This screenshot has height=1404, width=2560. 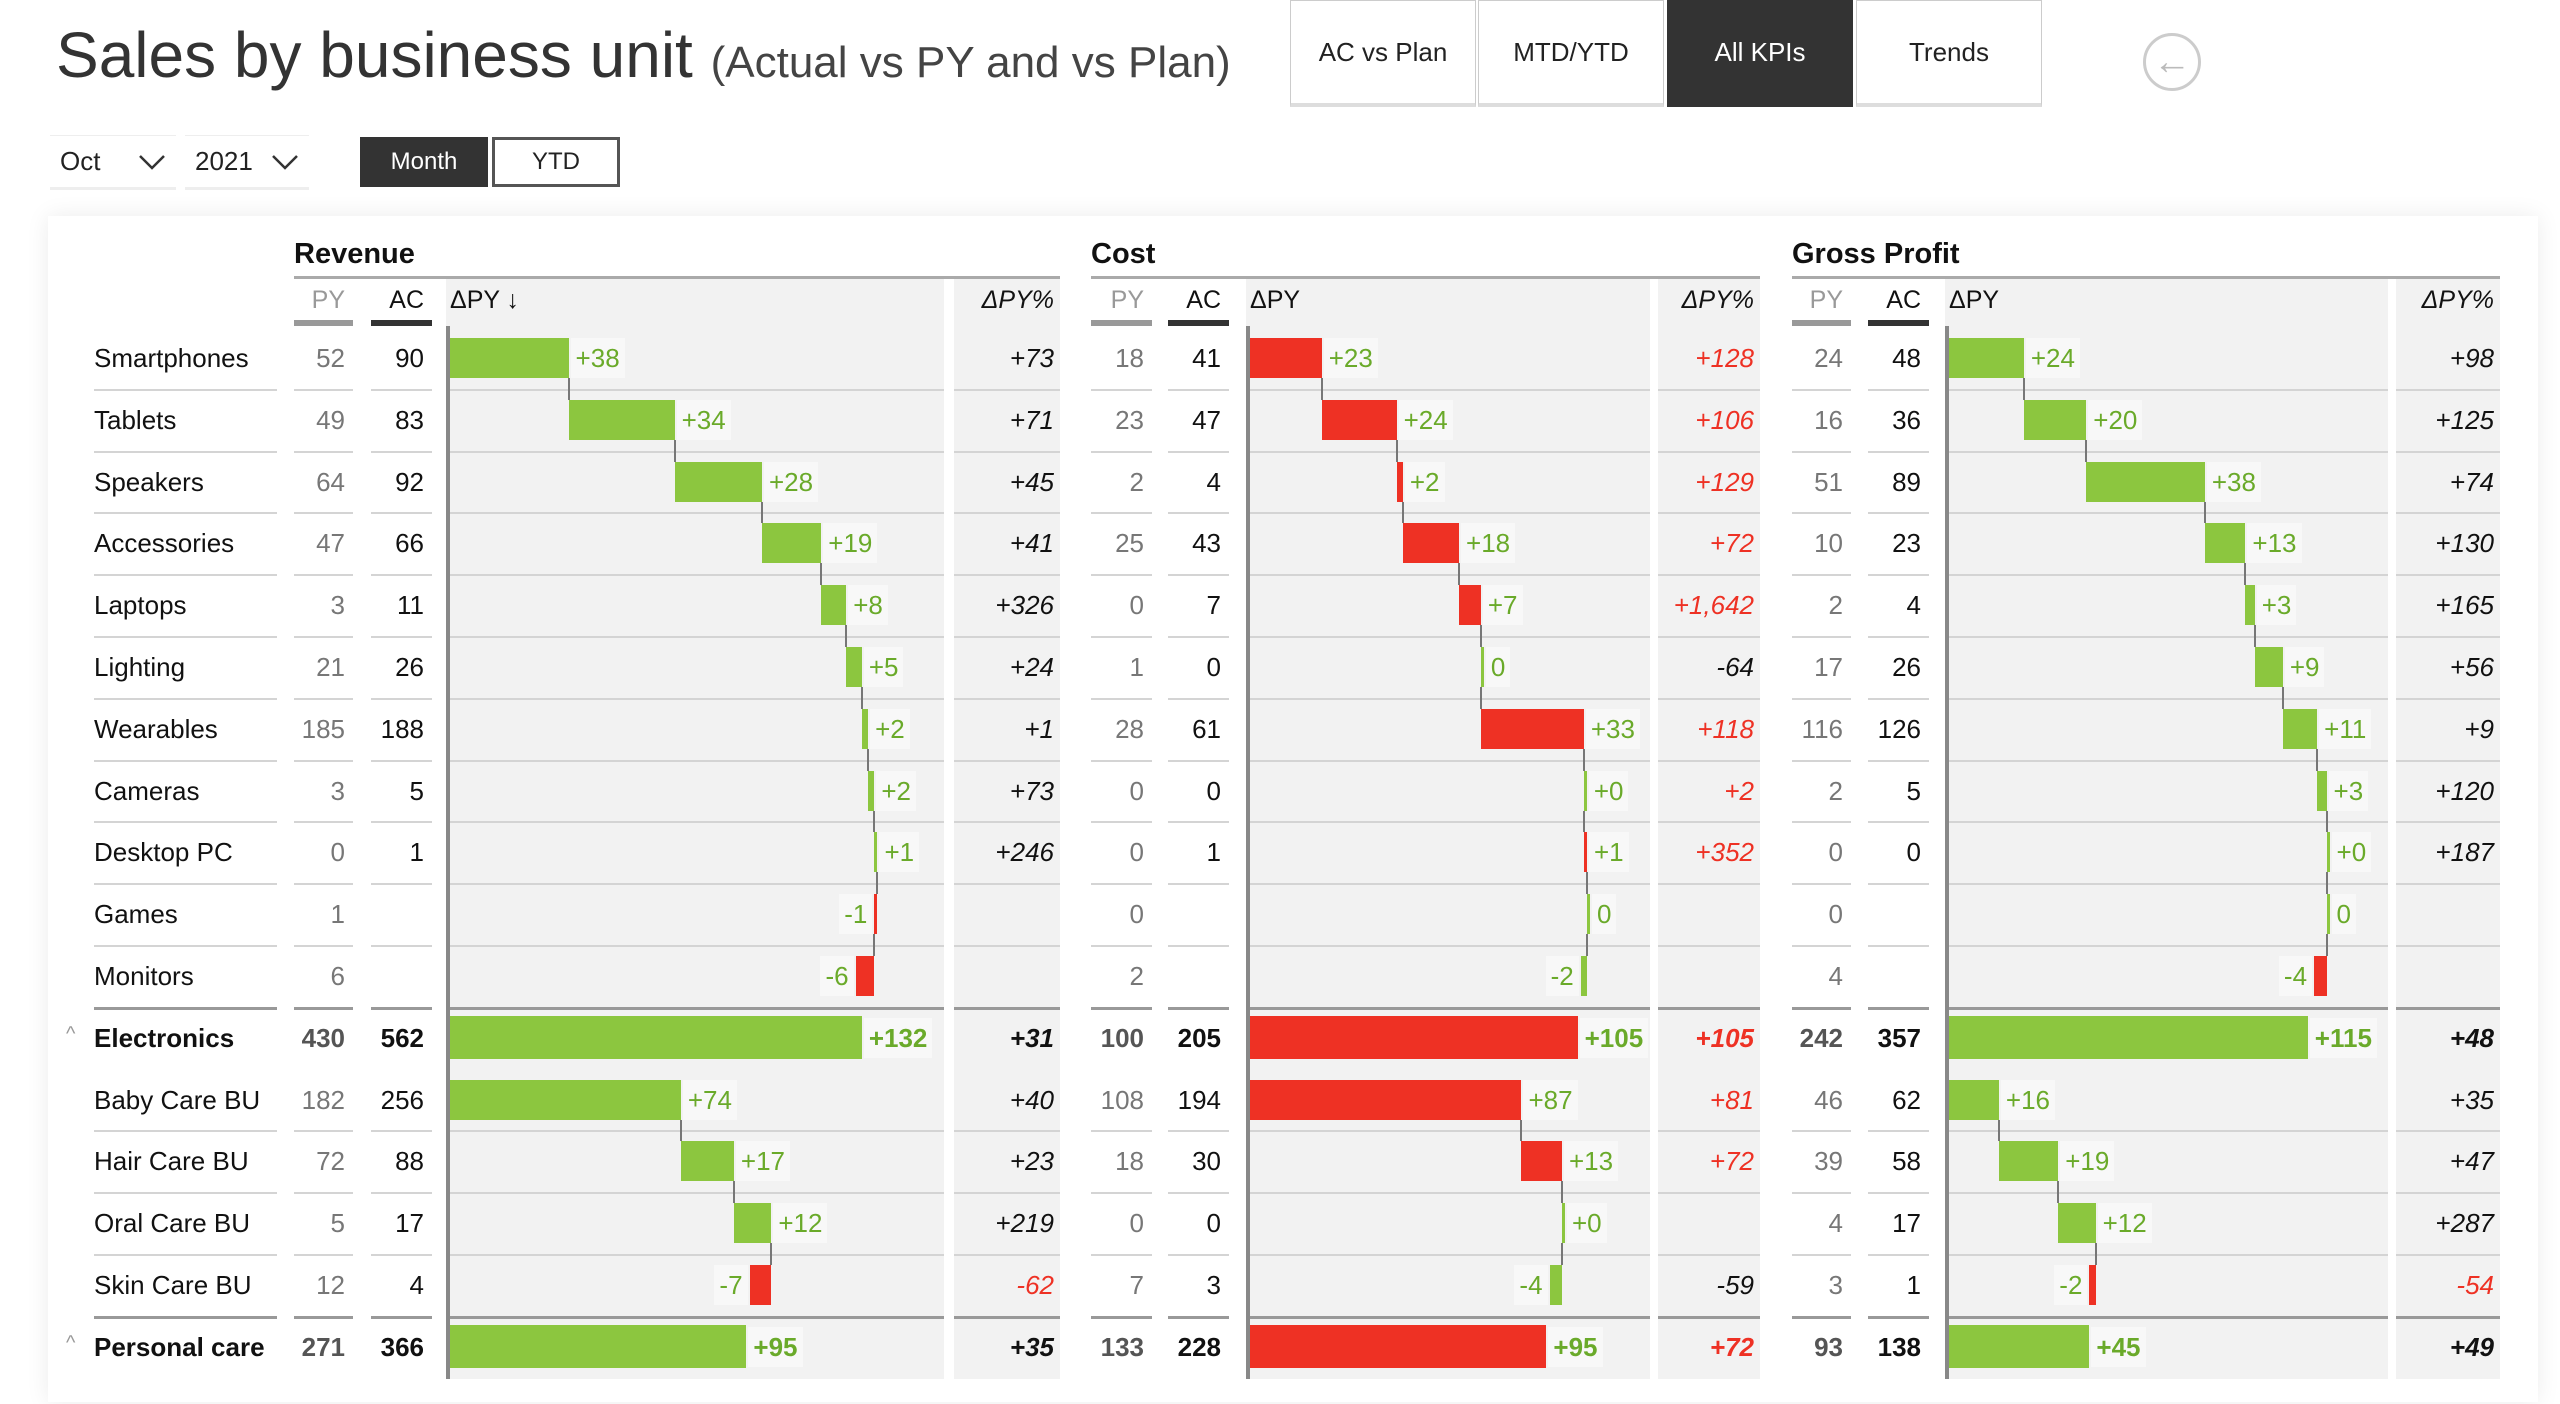 What do you see at coordinates (1835, 605) in the screenshot?
I see `py-value: 2` at bounding box center [1835, 605].